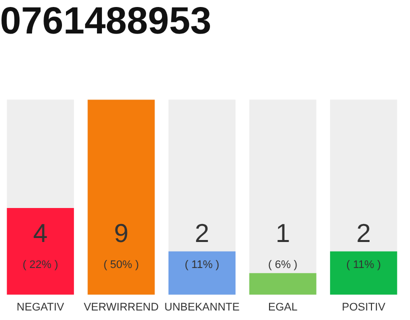 The width and height of the screenshot is (410, 320). Describe the element at coordinates (121, 307) in the screenshot. I see `x-tick-label: VERWIRREND` at that location.